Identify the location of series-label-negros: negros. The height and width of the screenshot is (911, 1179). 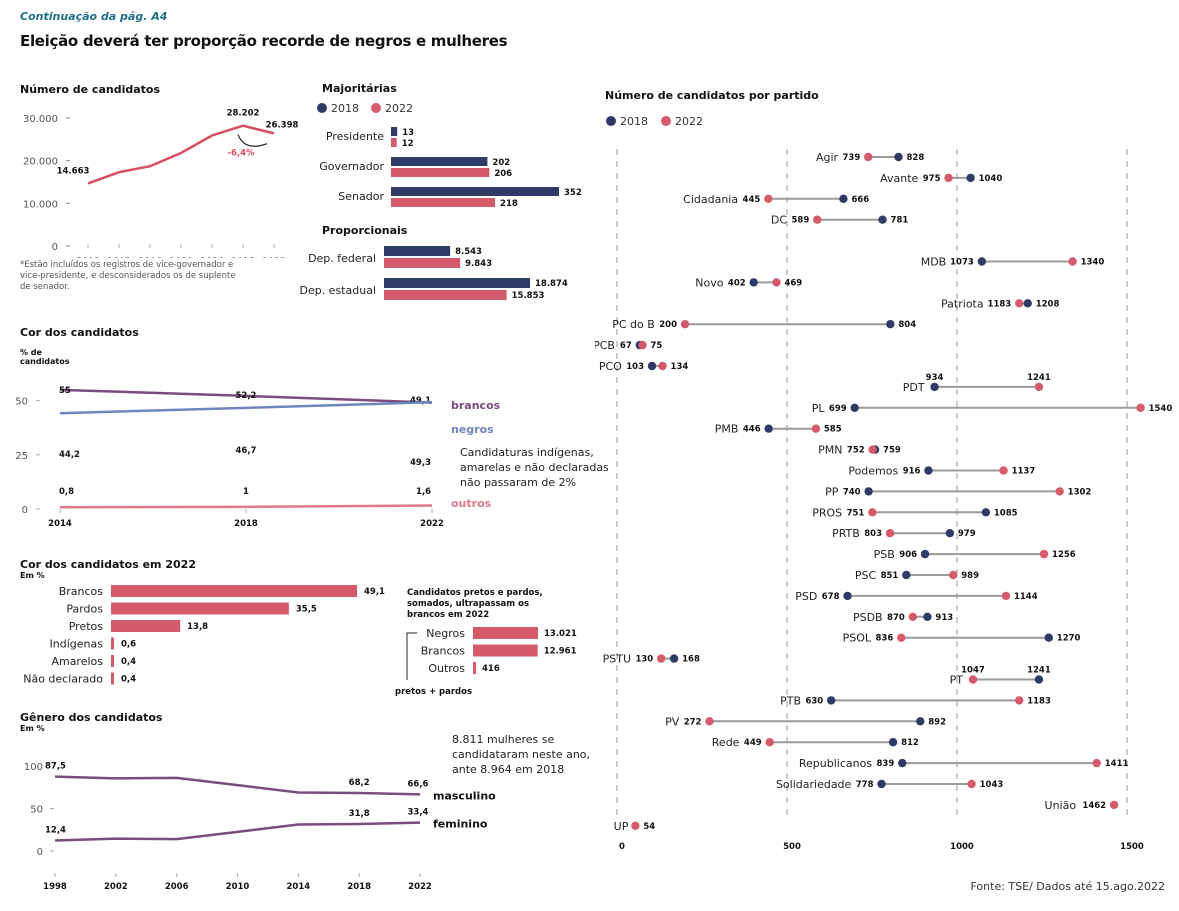
(472, 429).